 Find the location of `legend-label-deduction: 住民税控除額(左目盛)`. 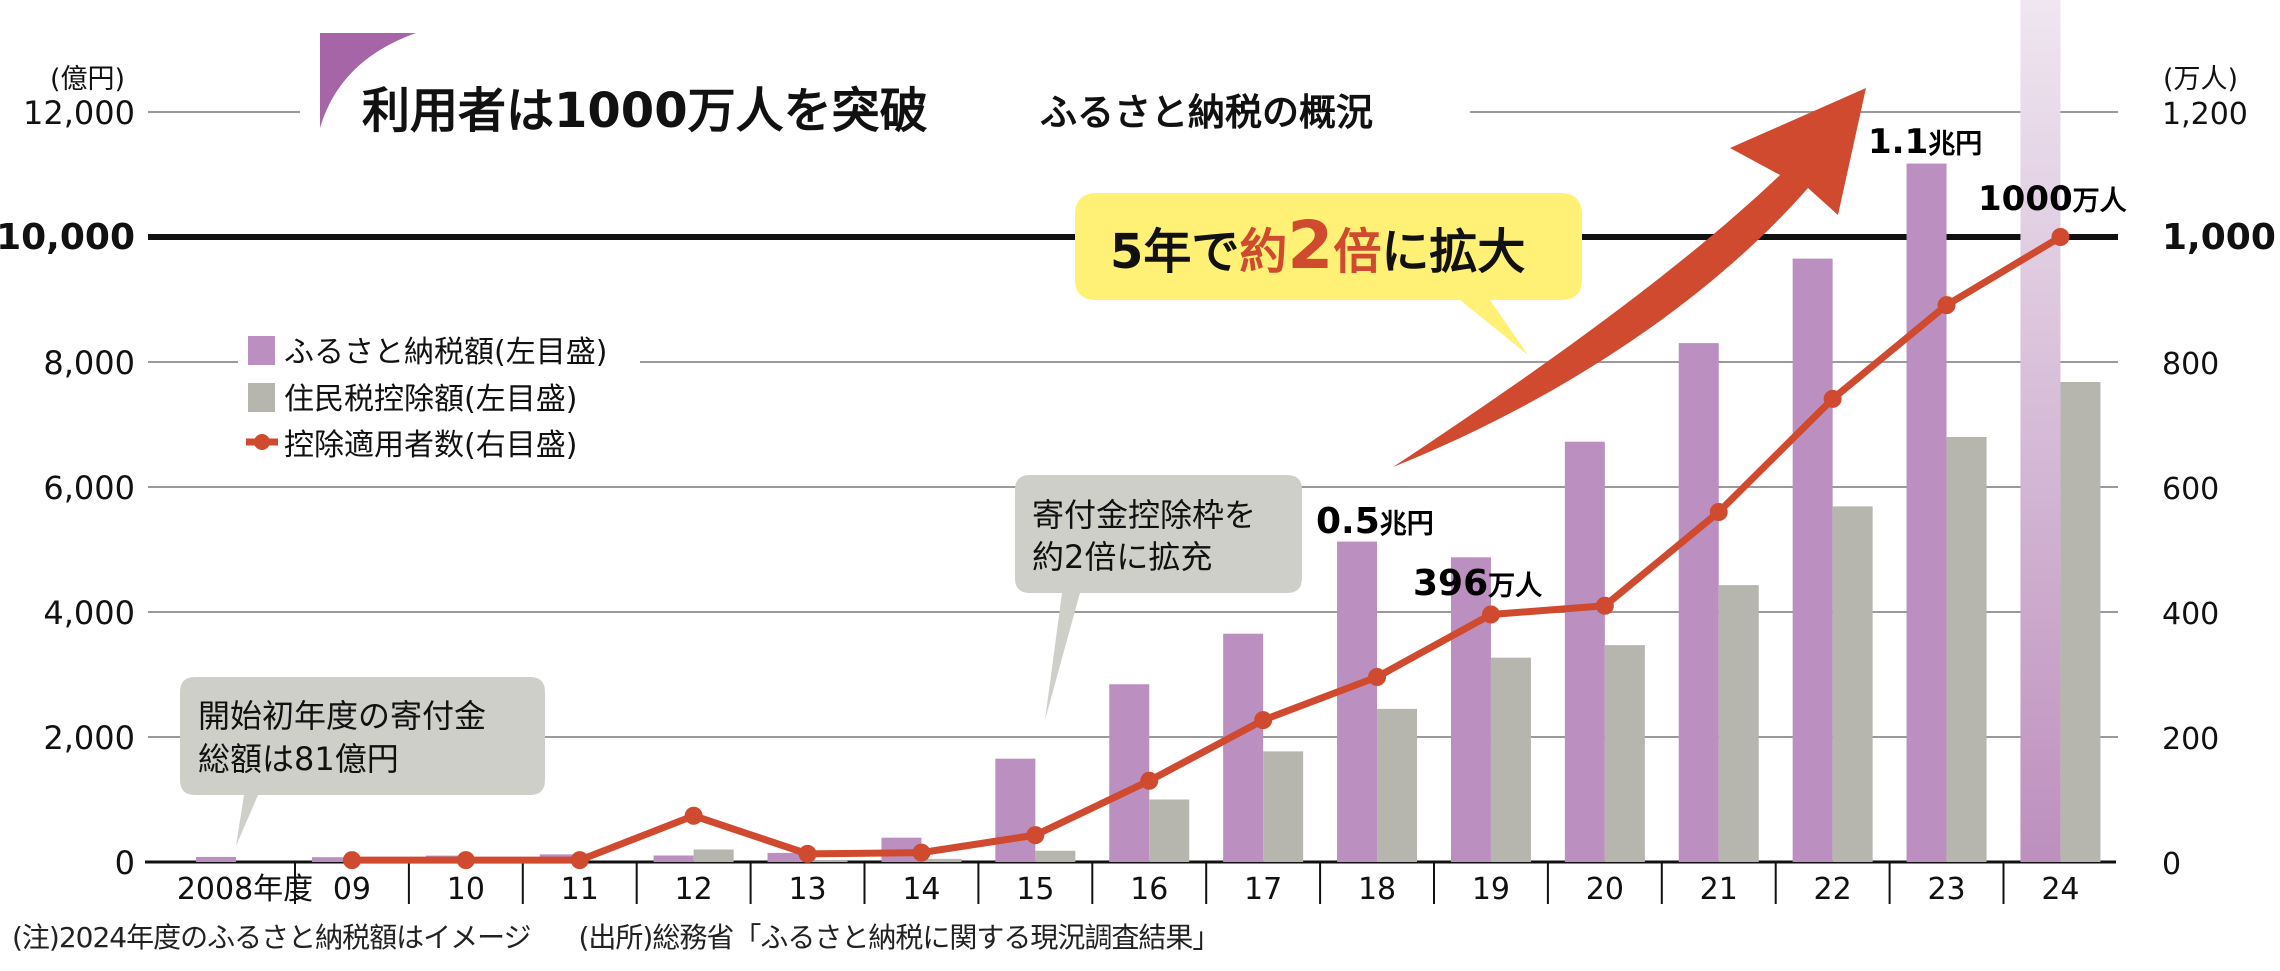

legend-label-deduction: 住民税控除額(左目盛) is located at coordinates (430, 399).